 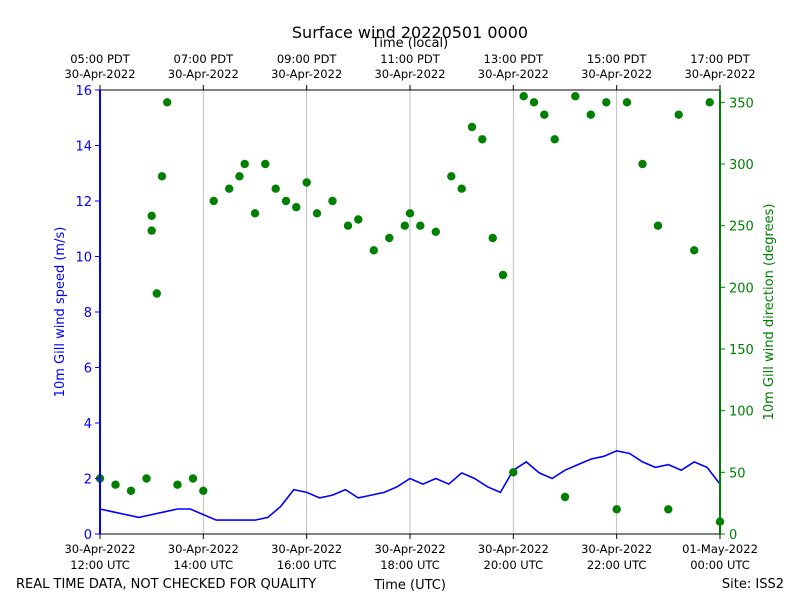 I want to click on wind-speed-series, so click(x=410, y=485).